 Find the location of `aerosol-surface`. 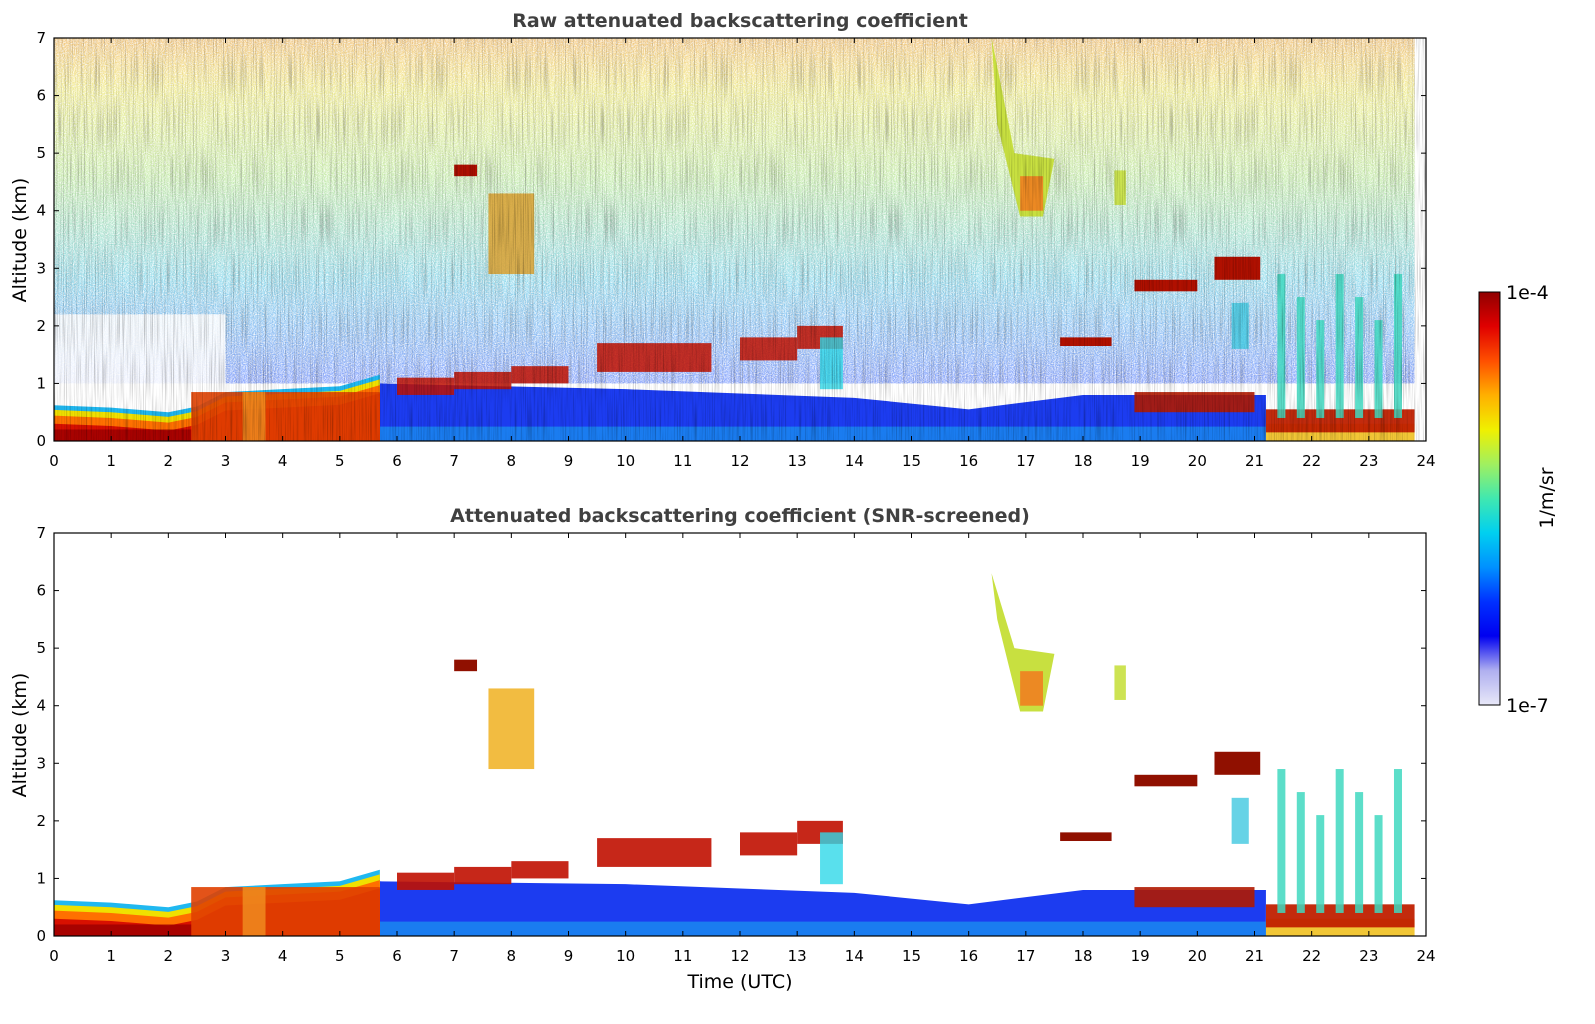

aerosol-surface is located at coordinates (123, 930).